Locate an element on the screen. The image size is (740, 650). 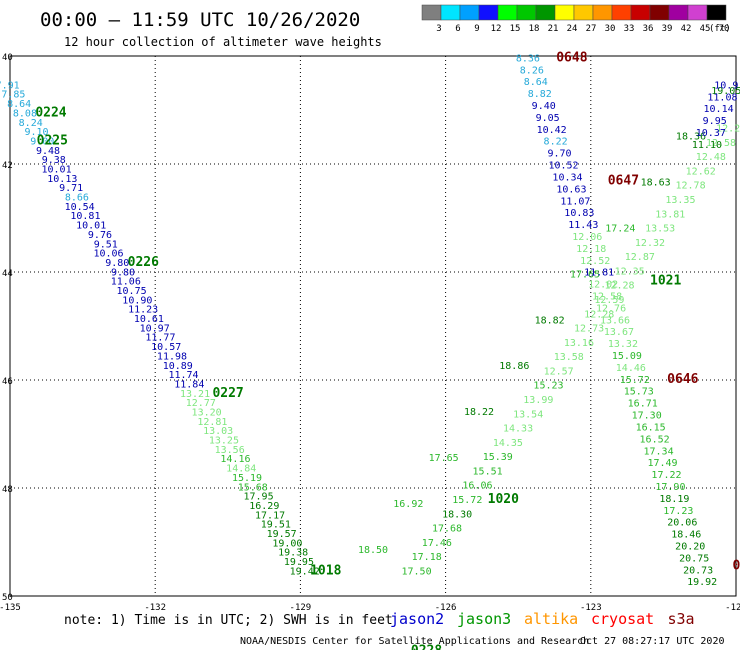
wave-height-label: 13.99 is located at coordinates (538, 400).